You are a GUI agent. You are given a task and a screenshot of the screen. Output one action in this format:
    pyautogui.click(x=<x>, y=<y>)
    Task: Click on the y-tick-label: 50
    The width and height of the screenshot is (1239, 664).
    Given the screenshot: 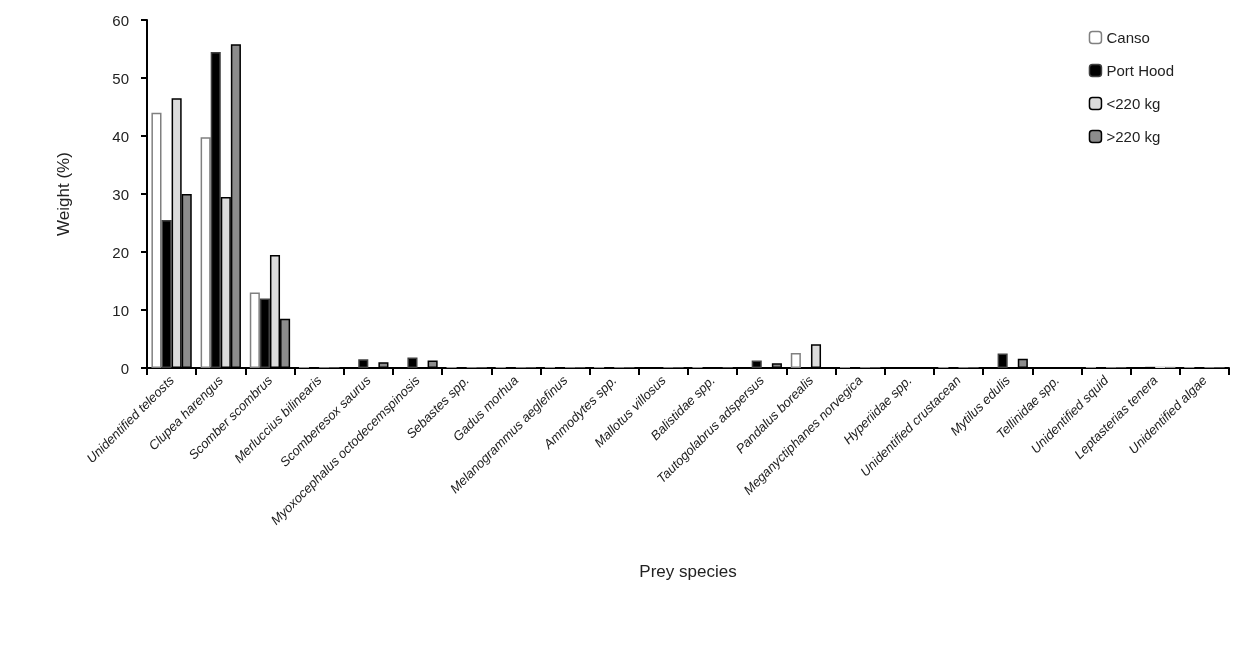 What is the action you would take?
    pyautogui.click(x=120, y=78)
    